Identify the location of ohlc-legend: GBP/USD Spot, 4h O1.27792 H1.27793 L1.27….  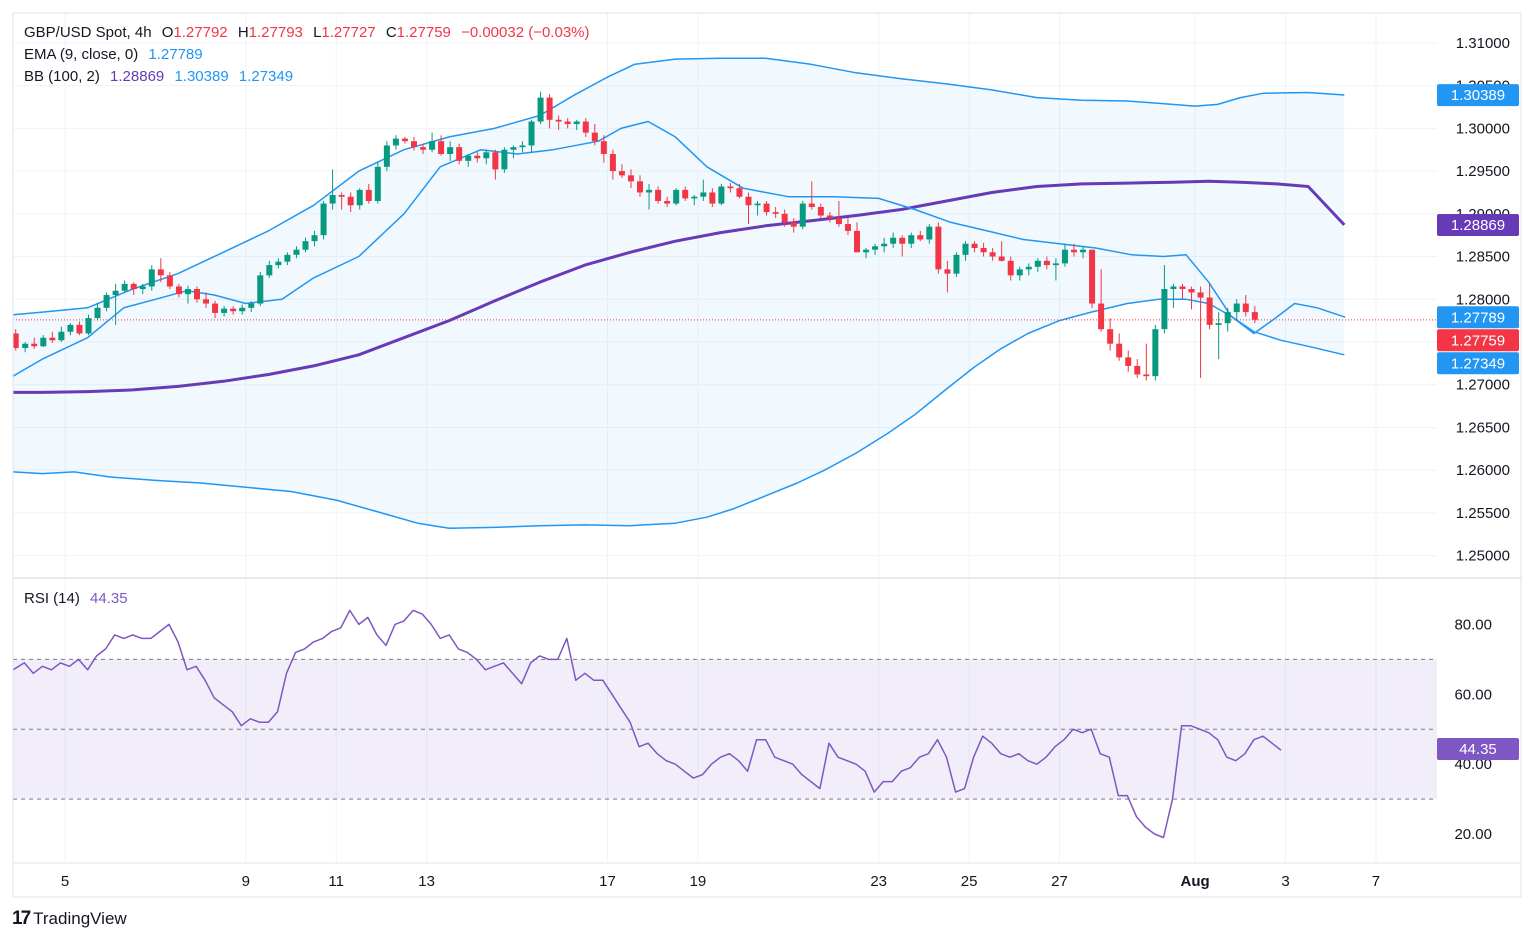
(310, 32).